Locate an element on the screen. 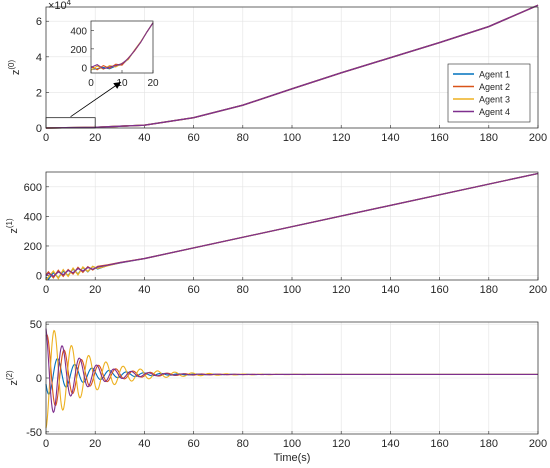 The width and height of the screenshot is (550, 468). z0-xtick-label-10: 200 is located at coordinates (538, 138).